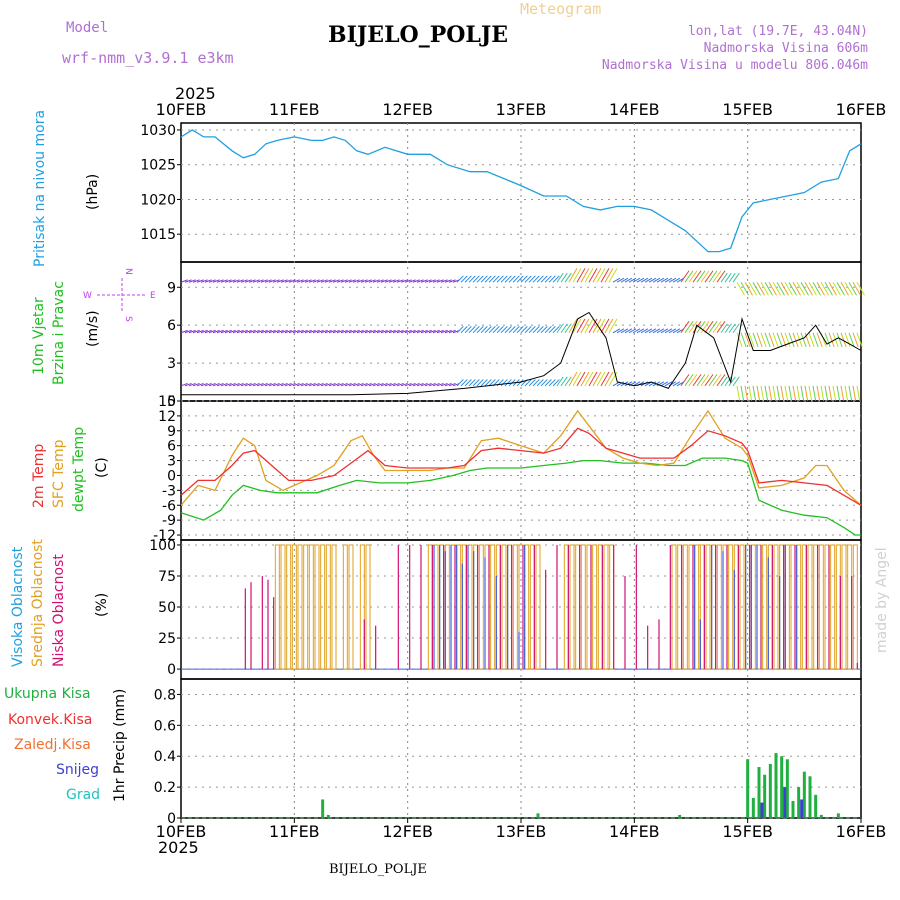  Describe the element at coordinates (171, 447) in the screenshot. I see `temp-ytick: 6` at that location.